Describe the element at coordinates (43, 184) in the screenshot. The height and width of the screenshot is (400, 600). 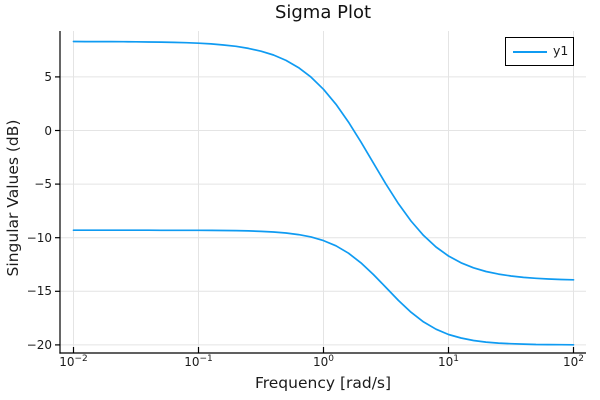
I see `y-tick-label: −5` at that location.